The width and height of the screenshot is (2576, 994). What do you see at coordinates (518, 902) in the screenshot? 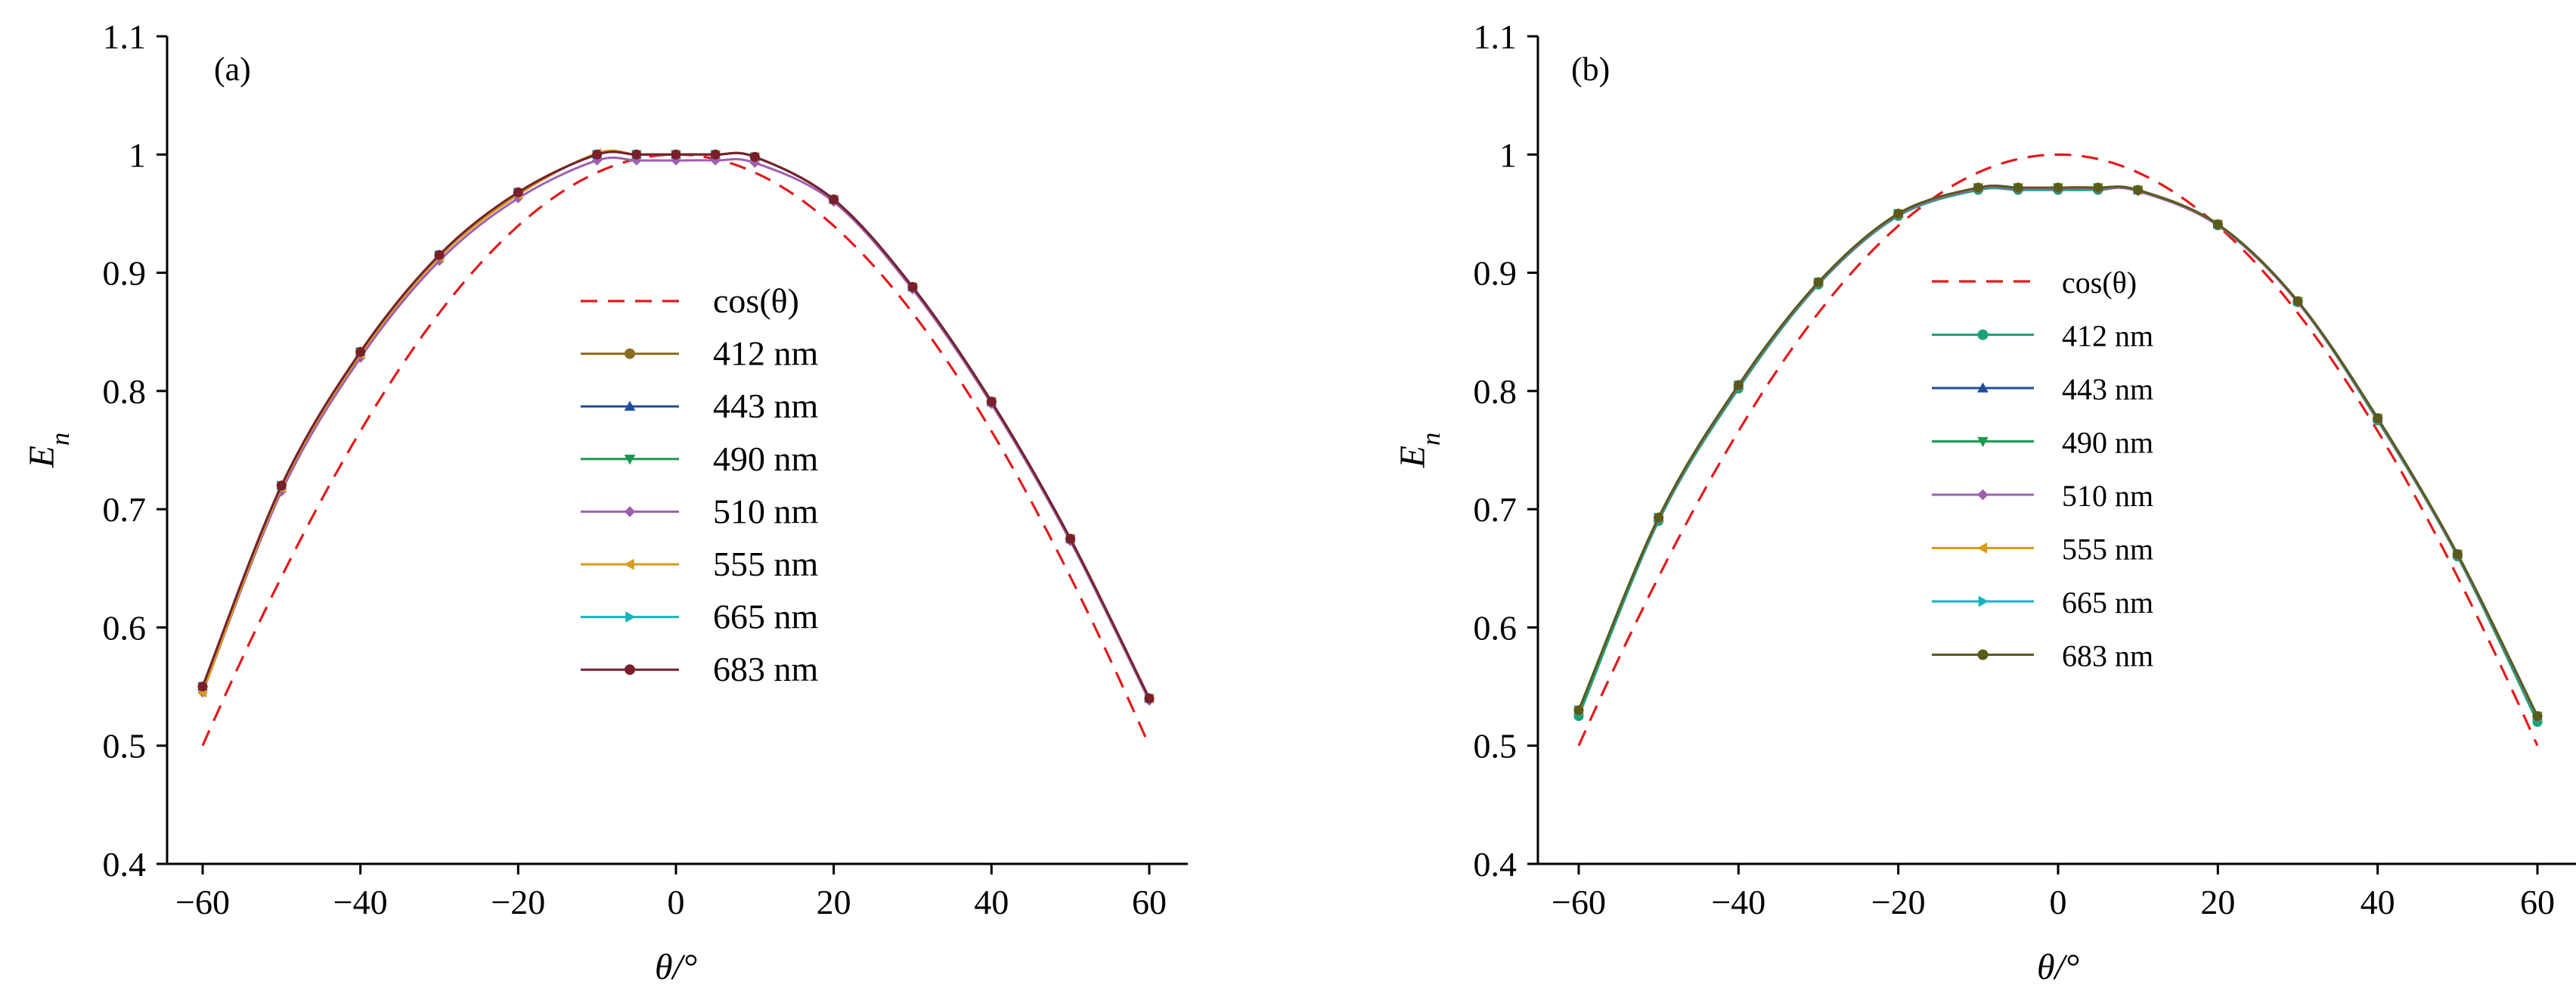
I see `x-tick-label: −20` at bounding box center [518, 902].